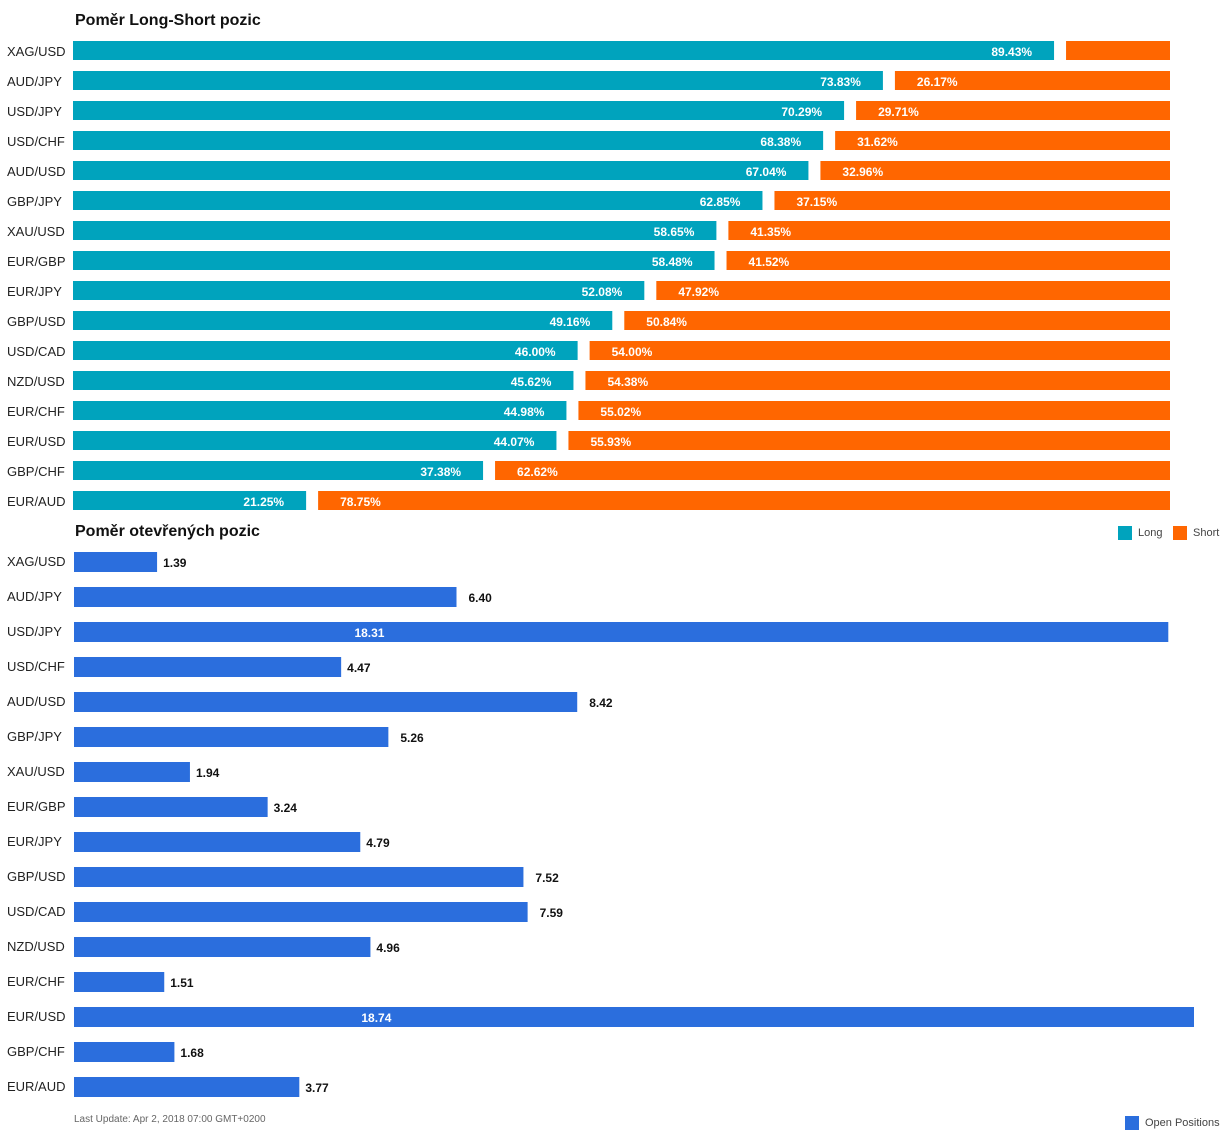 Image resolution: width=1223 pixels, height=1135 pixels. I want to click on short-bar-eur-usd, so click(869, 440).